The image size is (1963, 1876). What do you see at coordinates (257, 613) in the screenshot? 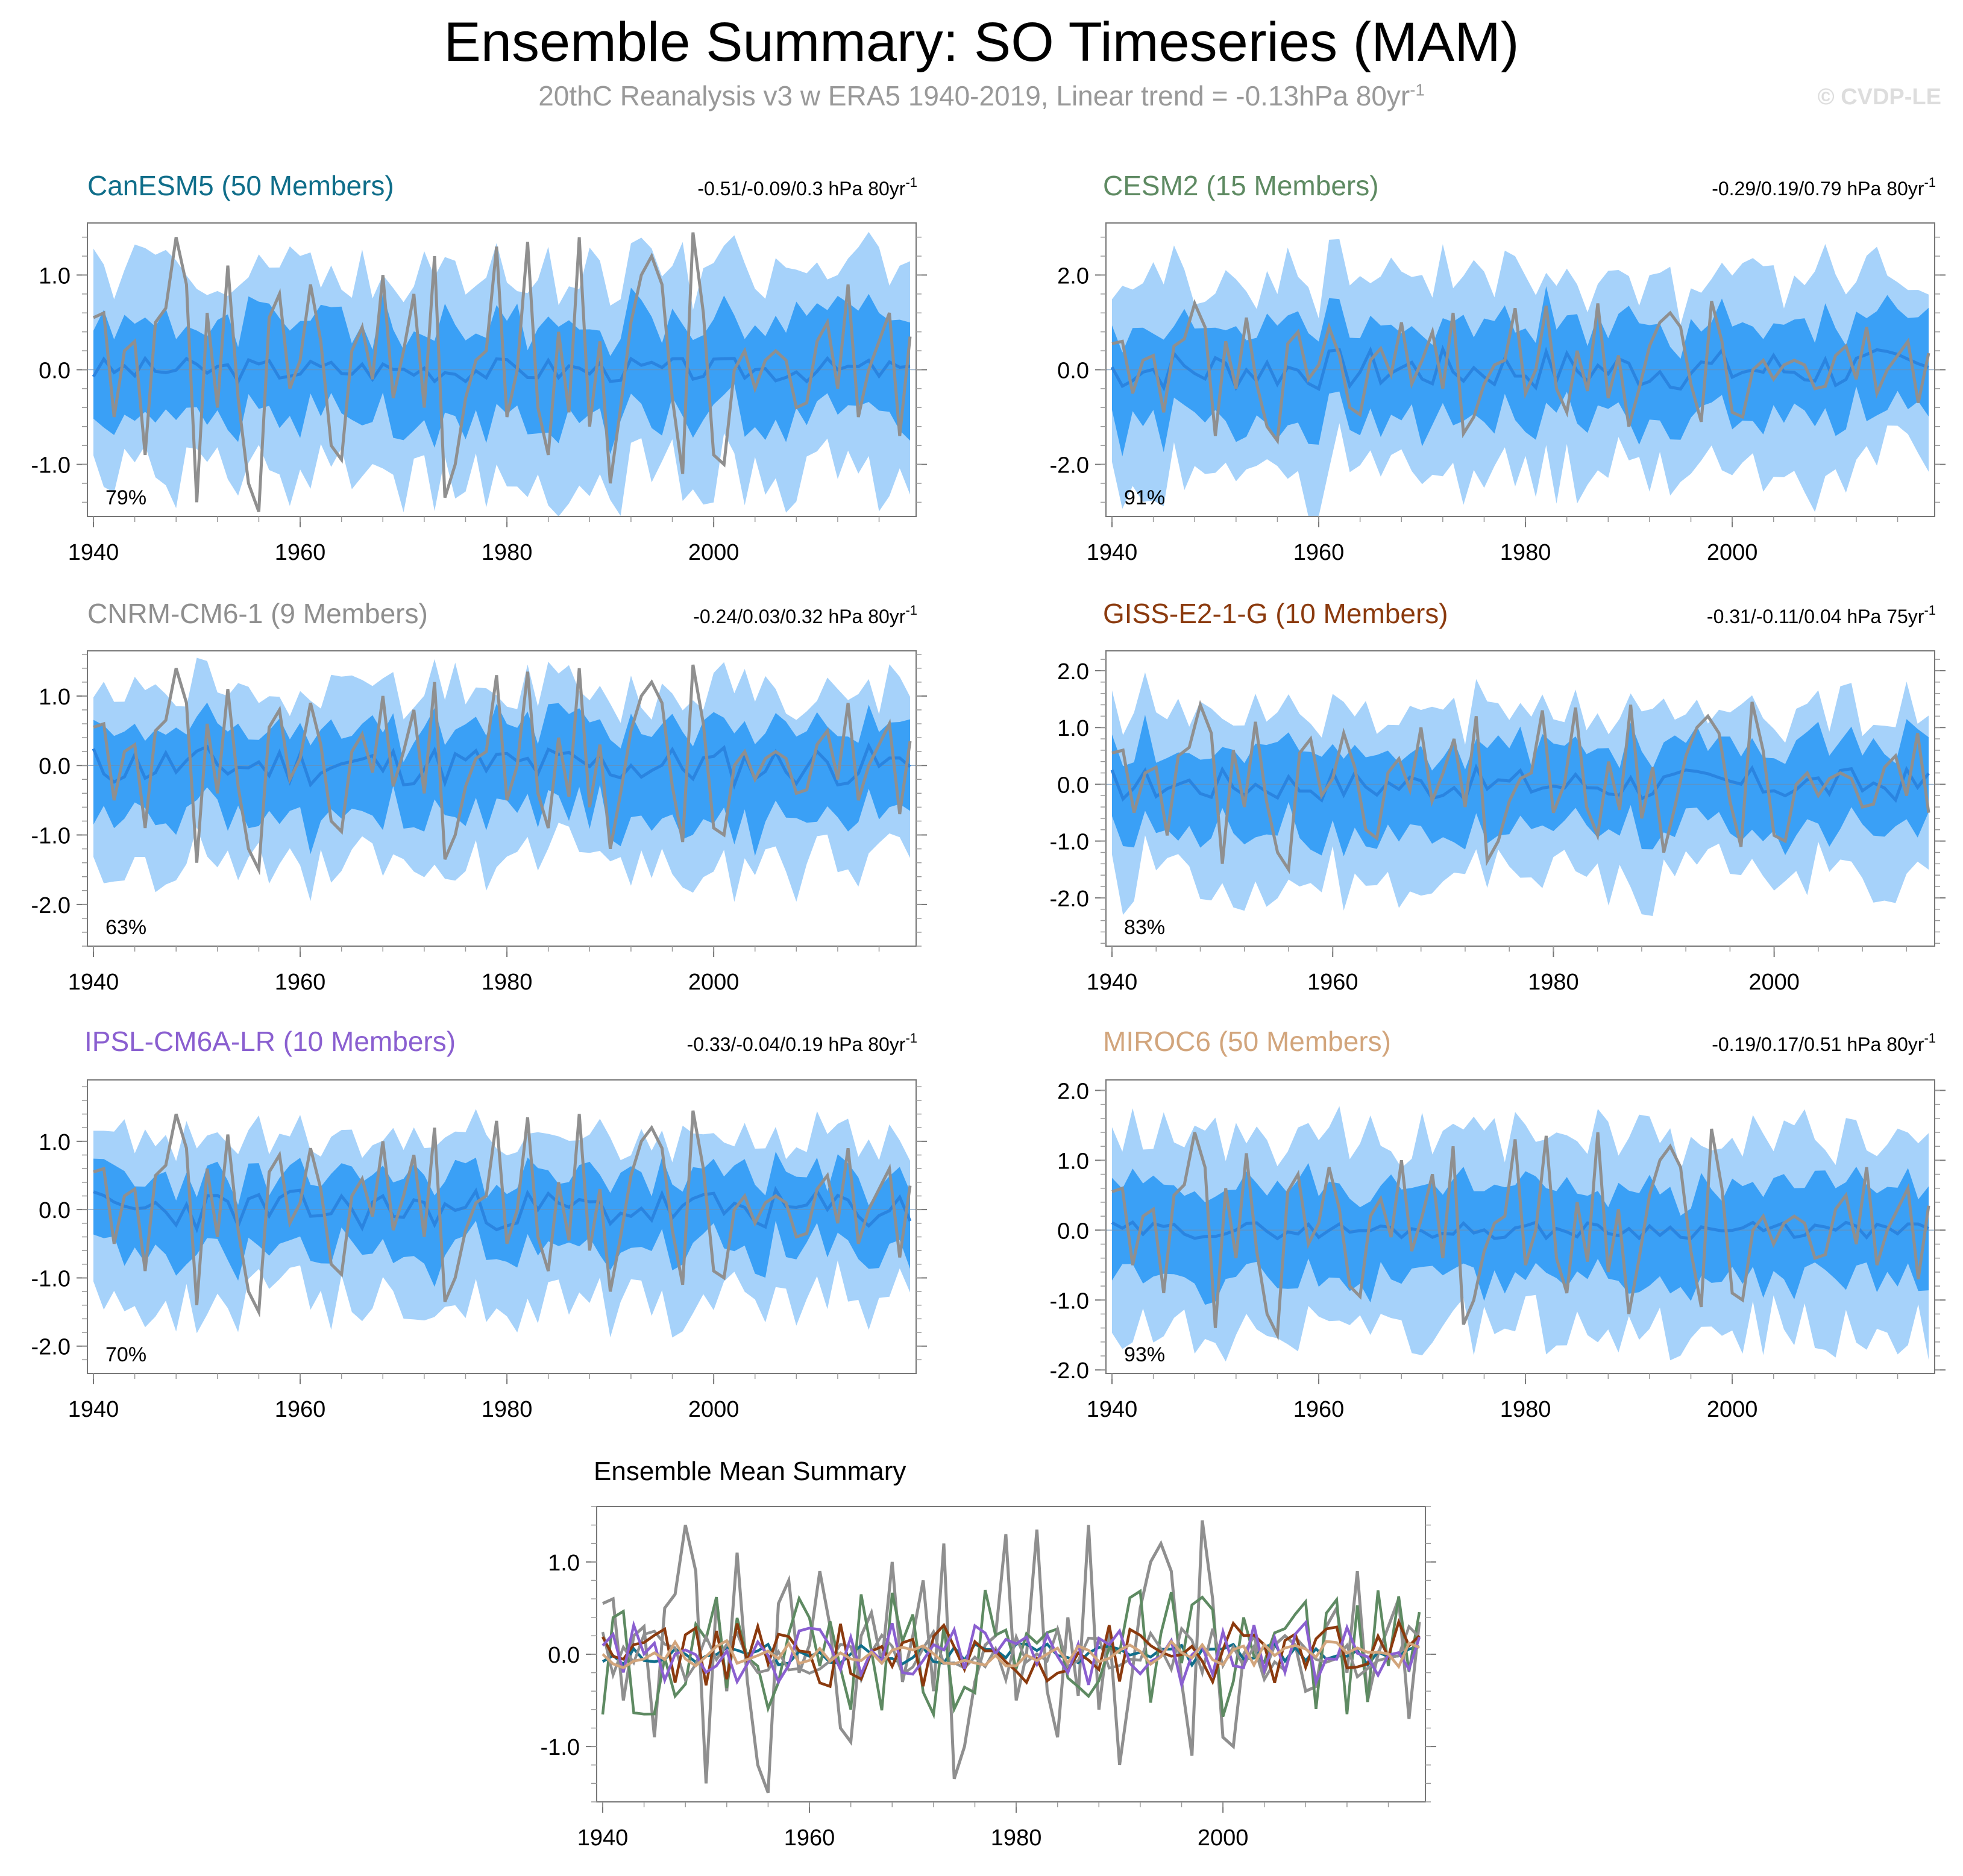
I see `panel-title: CNRM-CM6-1 (9 Members)` at bounding box center [257, 613].